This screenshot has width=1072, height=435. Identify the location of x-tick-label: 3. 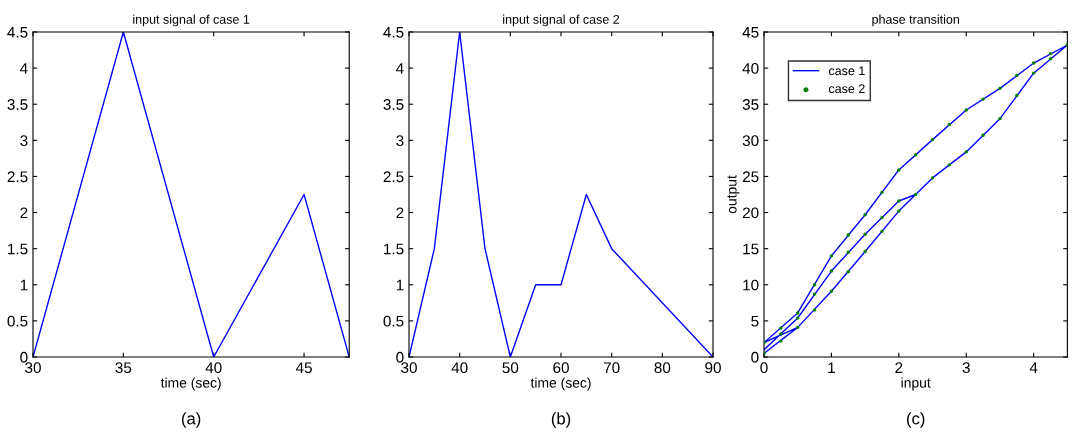
(966, 368).